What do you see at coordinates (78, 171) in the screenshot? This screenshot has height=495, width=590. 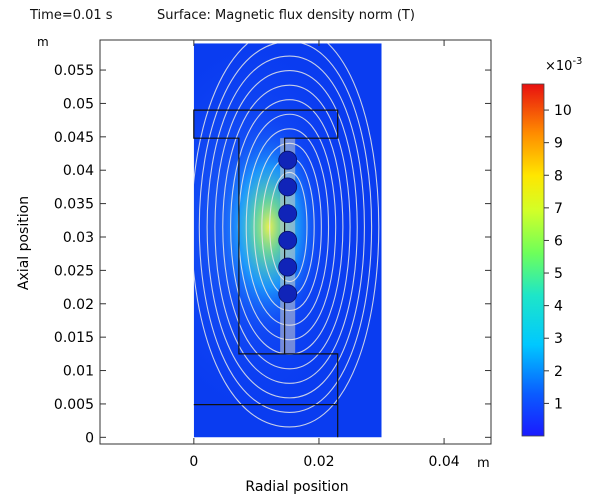 I see `y-tick-label: 0.04` at bounding box center [78, 171].